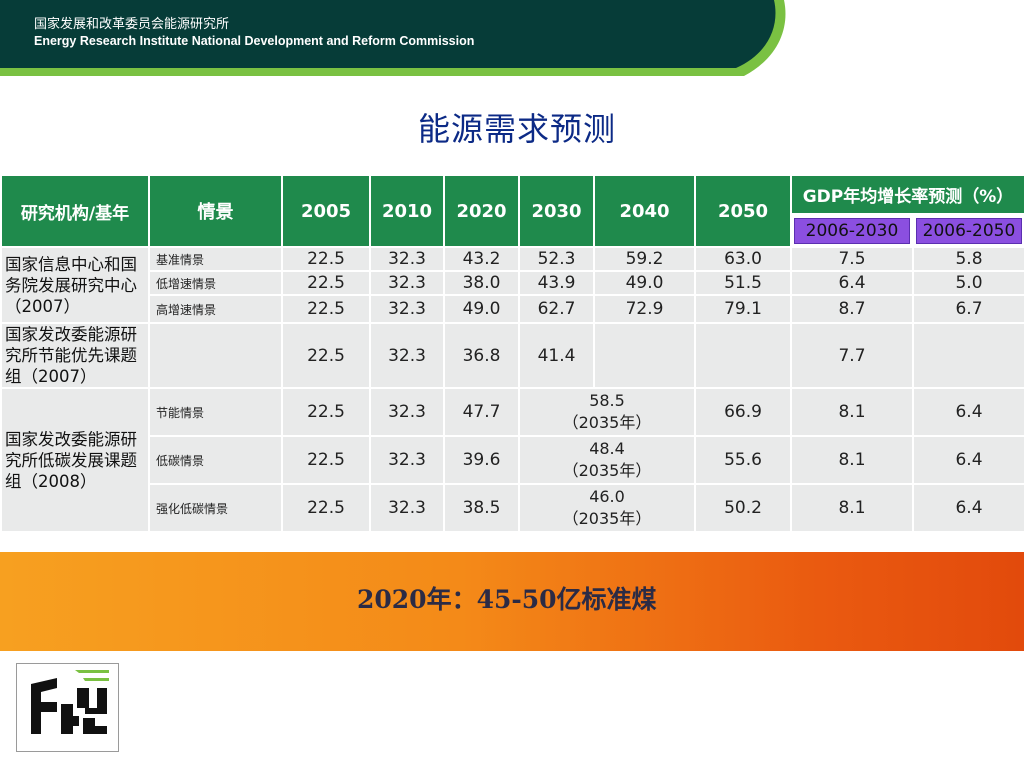 This screenshot has width=1024, height=768. I want to click on value-cell: 50.2, so click(743, 508).